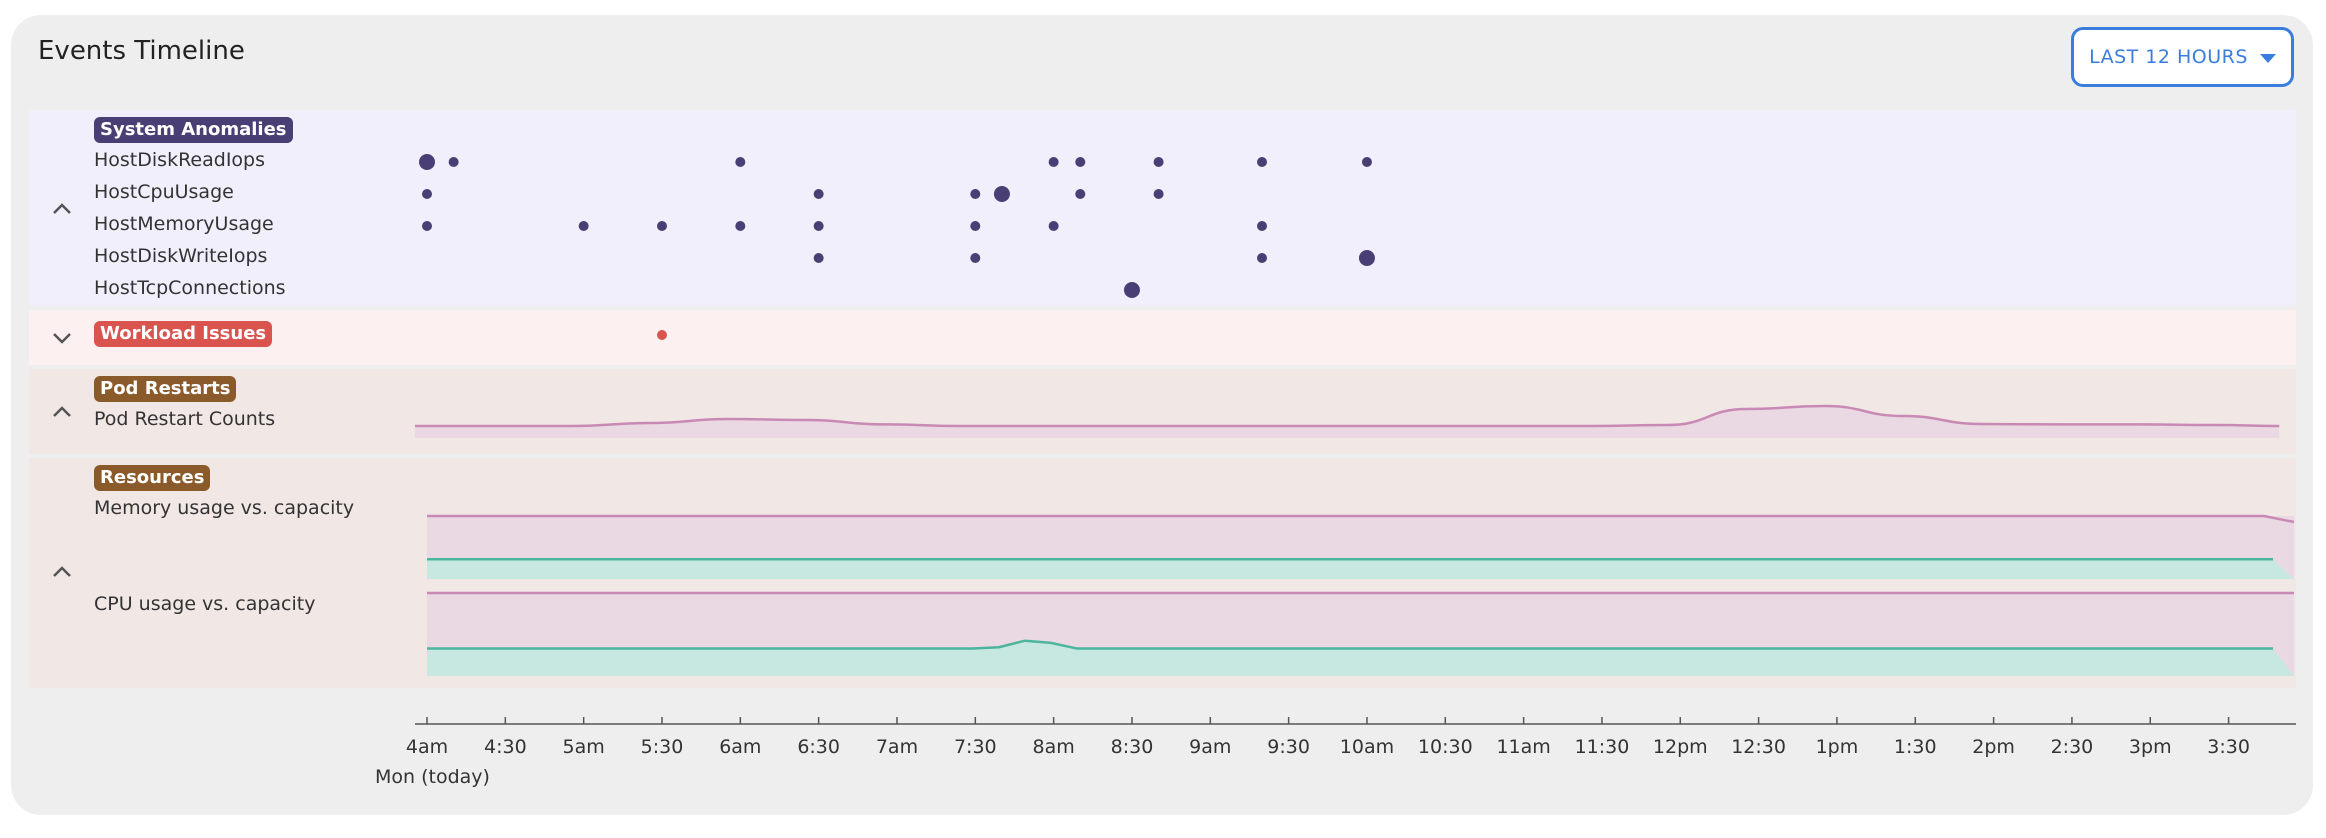 This screenshot has height=838, width=2326. Describe the element at coordinates (1523, 747) in the screenshot. I see `x-tick-label: 11am` at that location.